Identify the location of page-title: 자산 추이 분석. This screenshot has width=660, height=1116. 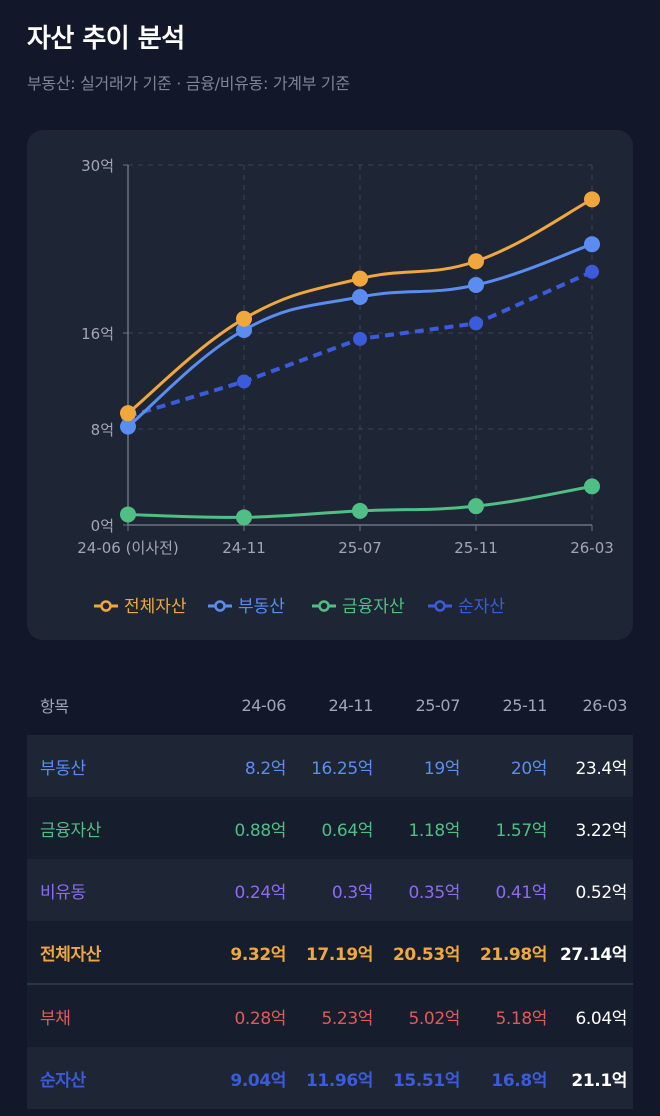
(106, 39).